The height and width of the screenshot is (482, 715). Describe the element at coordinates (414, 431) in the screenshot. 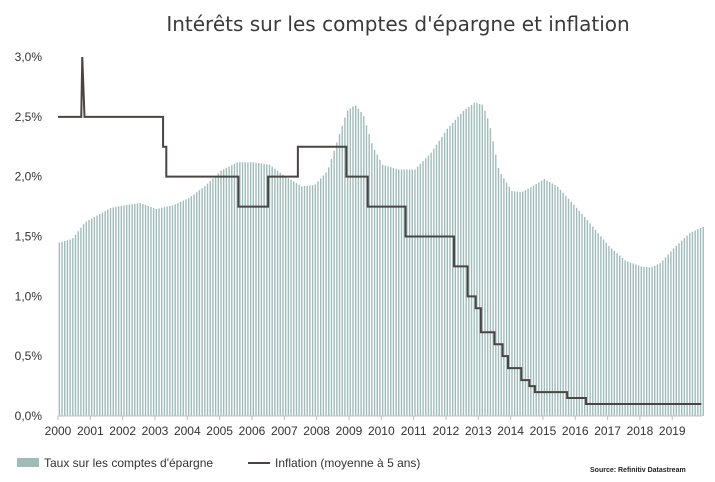

I see `x-tick-label: 2011` at that location.